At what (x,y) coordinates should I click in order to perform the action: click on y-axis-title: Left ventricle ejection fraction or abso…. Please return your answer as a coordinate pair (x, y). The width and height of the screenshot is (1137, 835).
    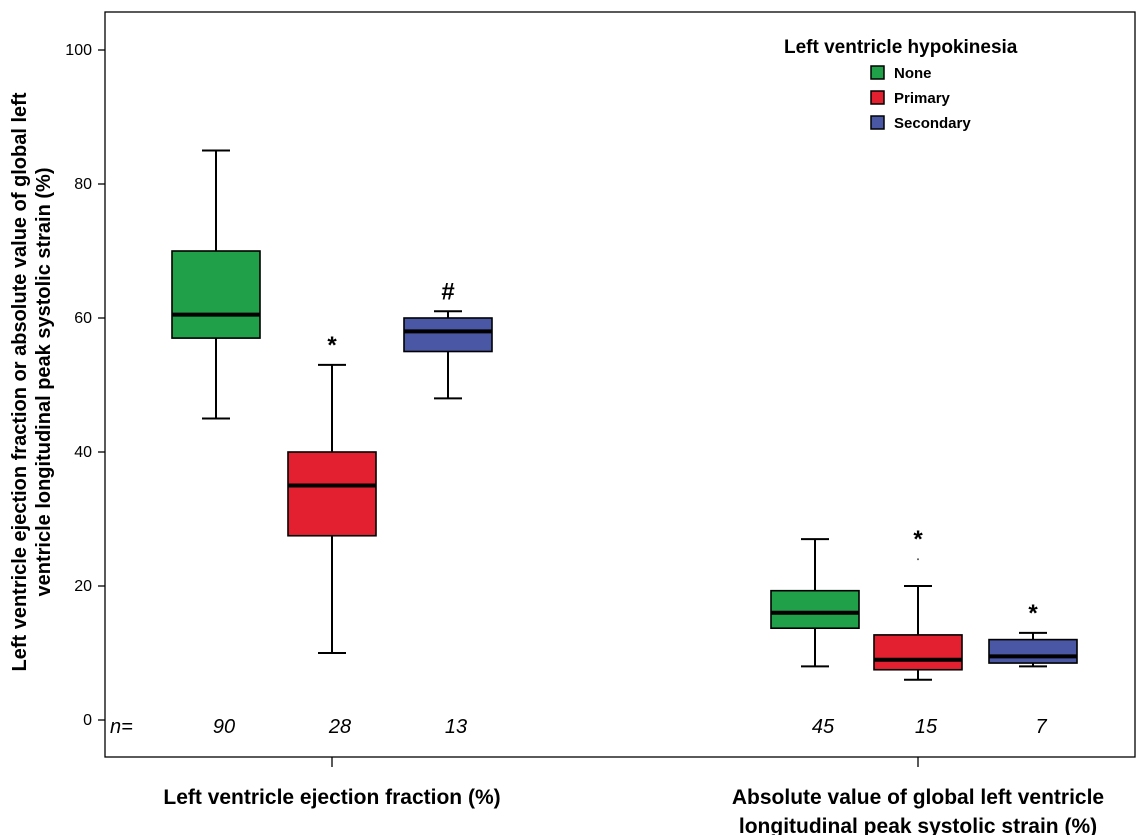
    Looking at the image, I should click on (32, 381).